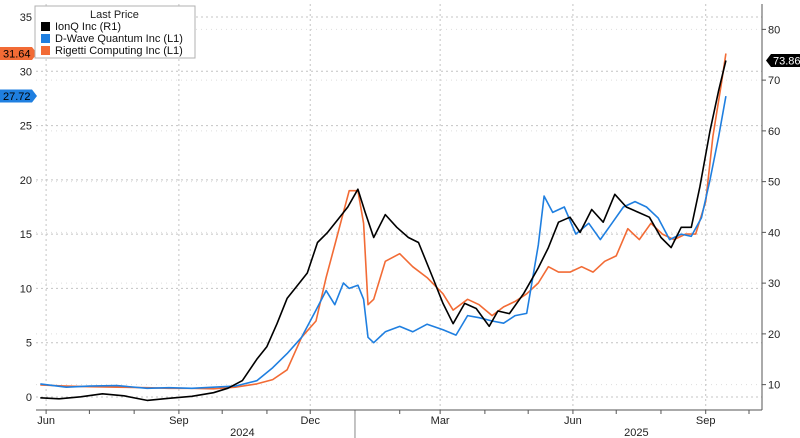 This screenshot has width=800, height=438. What do you see at coordinates (310, 421) in the screenshot?
I see `x-tick-label: Dec` at bounding box center [310, 421].